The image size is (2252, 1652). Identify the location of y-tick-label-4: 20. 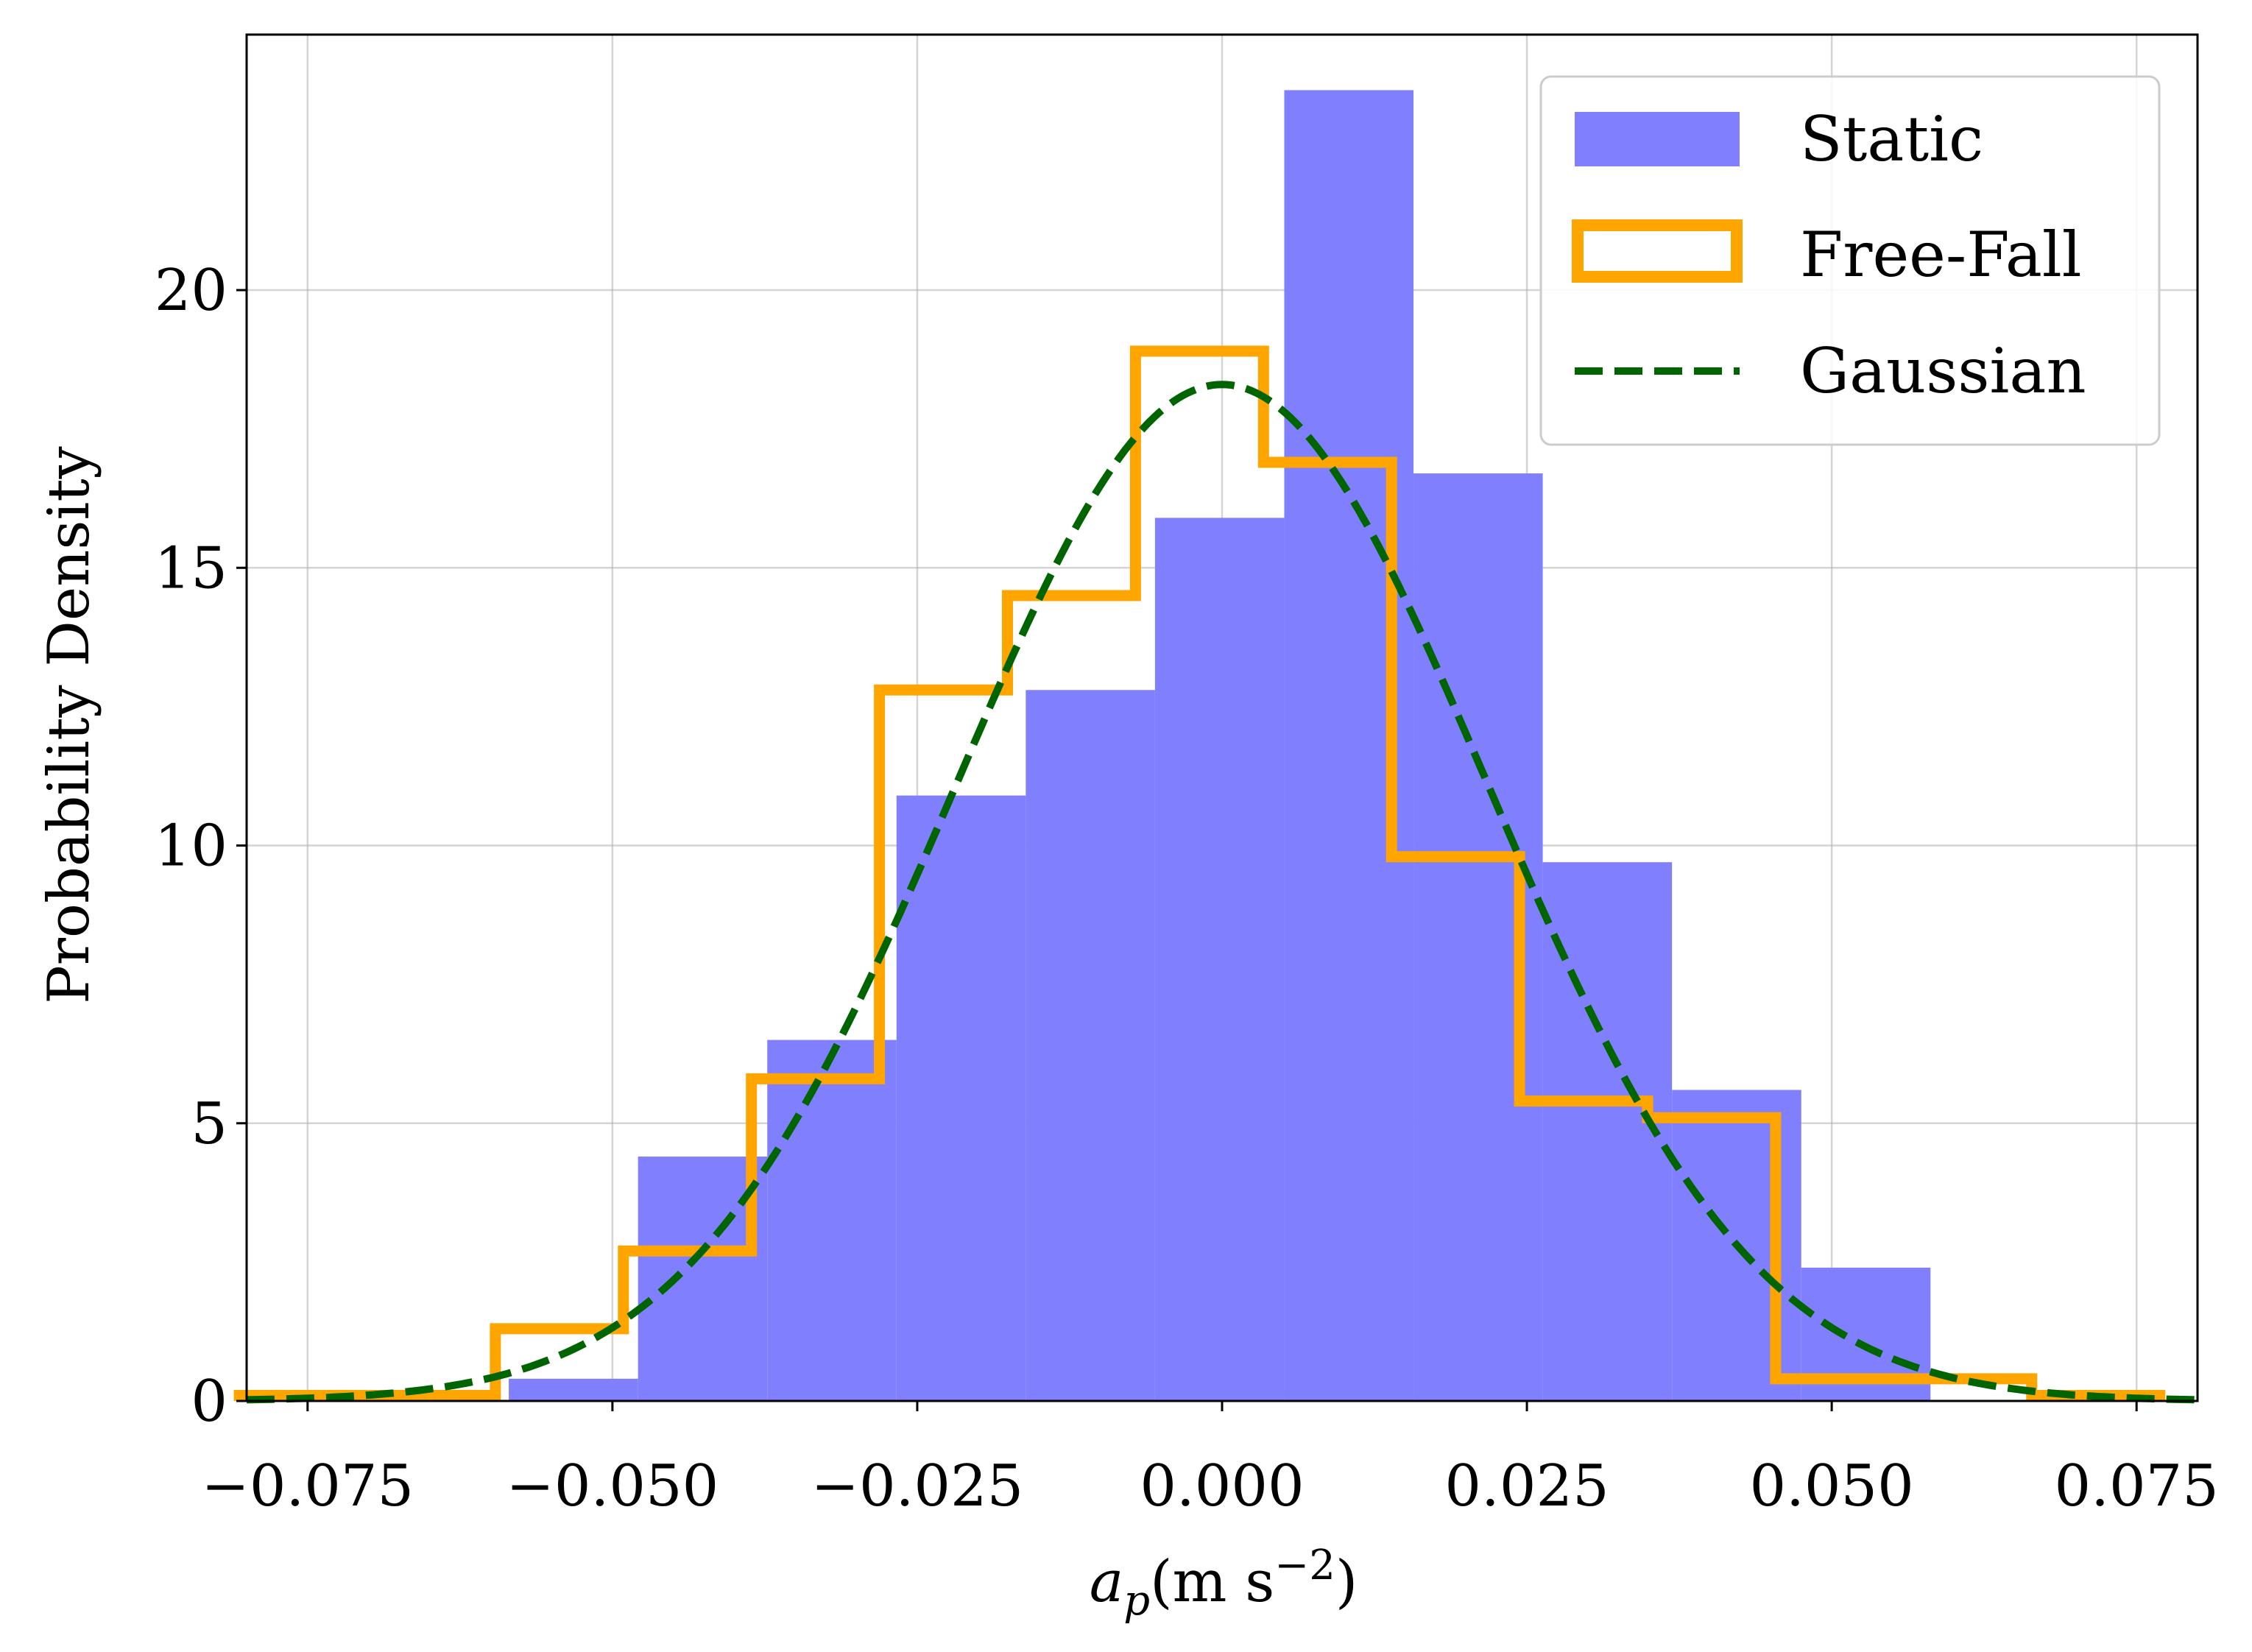
(191, 291).